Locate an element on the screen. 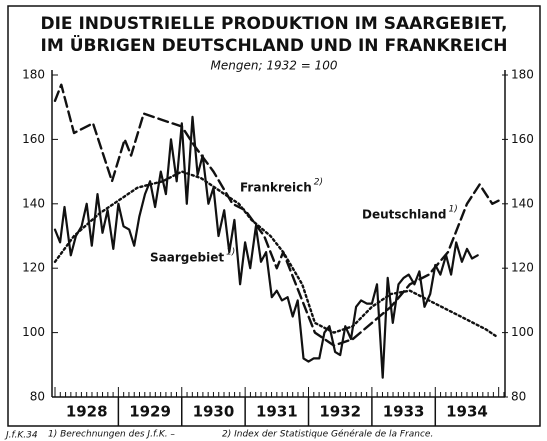 The height and width of the screenshot is (441, 547). y-tick-label: 120 is located at coordinates (33, 268).